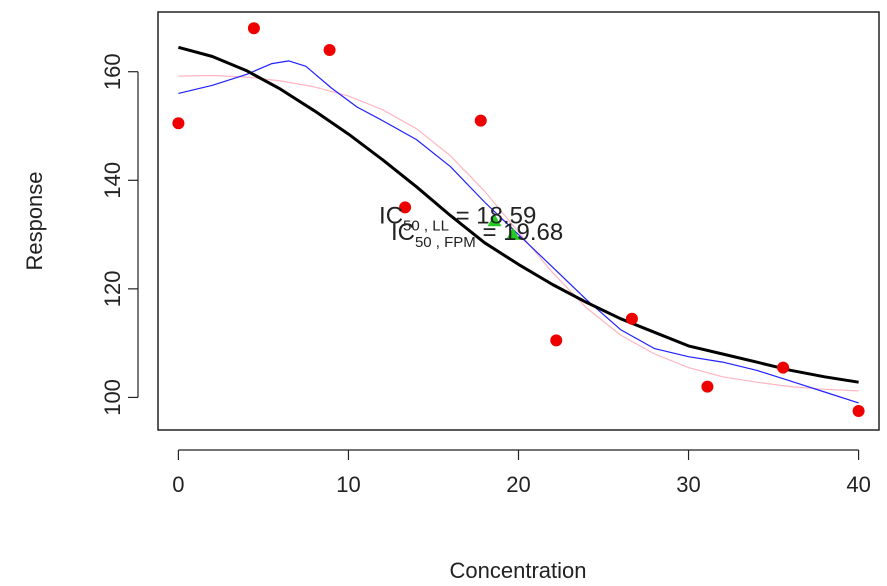  What do you see at coordinates (348, 484) in the screenshot?
I see `x-tick-label: 10` at bounding box center [348, 484].